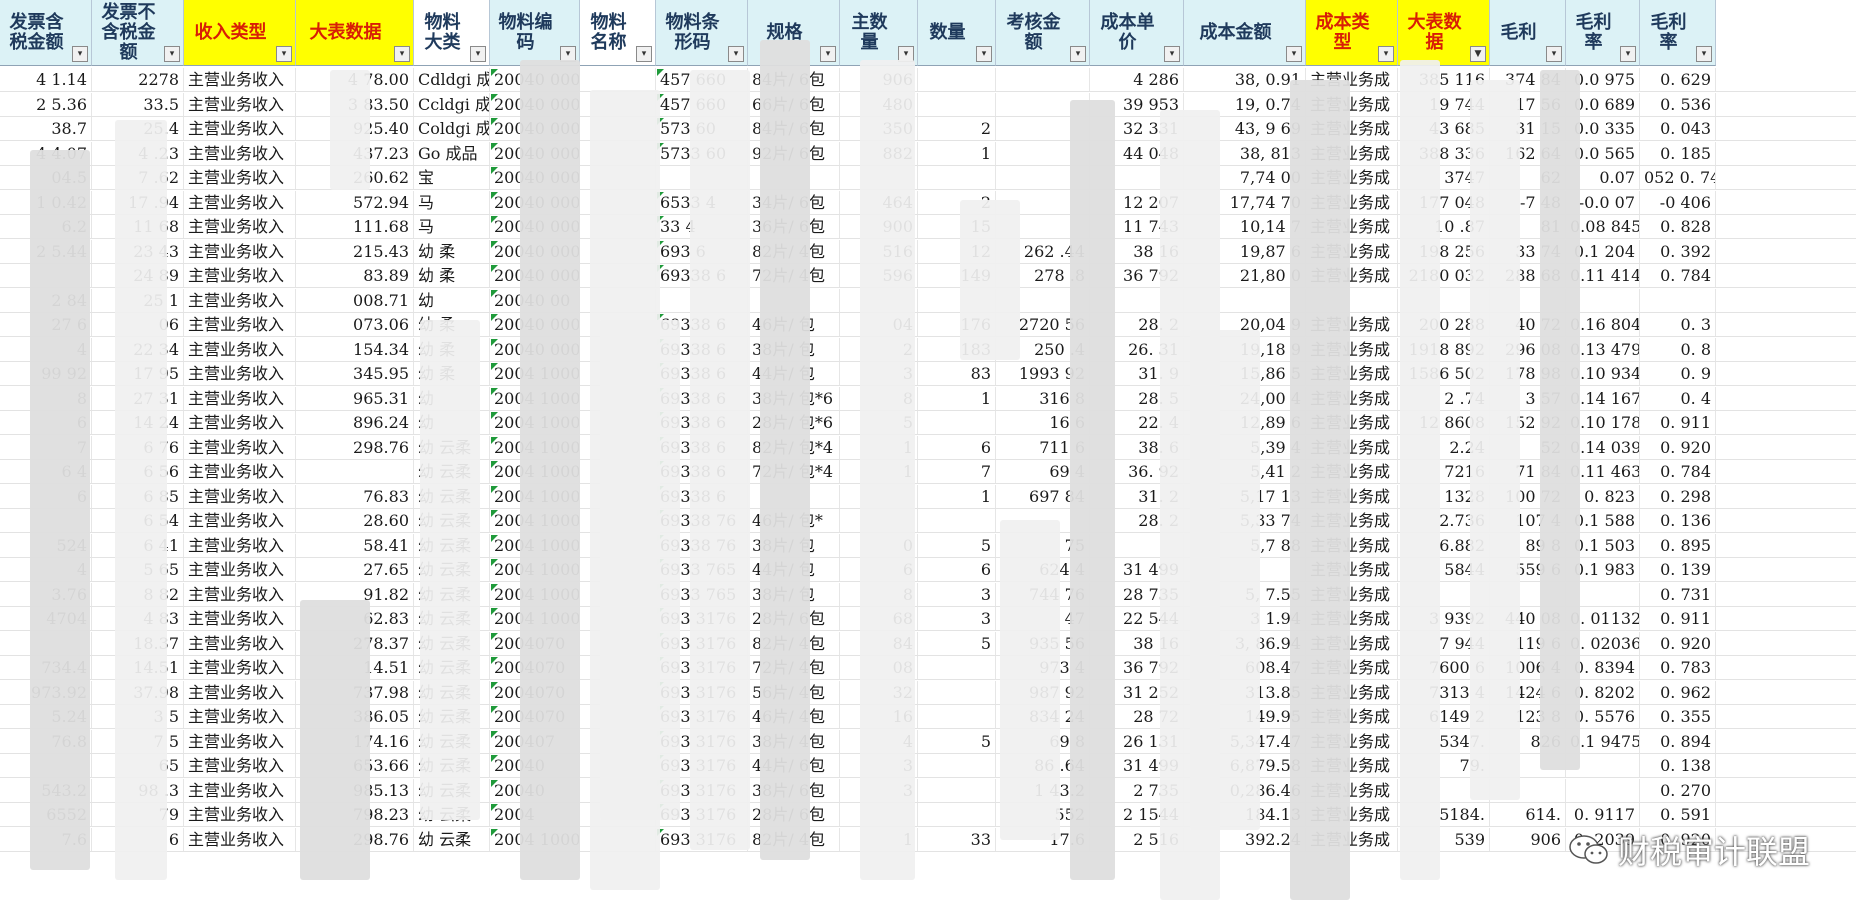  Describe the element at coordinates (1678, 765) in the screenshot. I see `table-cell: 0. 138` at that location.